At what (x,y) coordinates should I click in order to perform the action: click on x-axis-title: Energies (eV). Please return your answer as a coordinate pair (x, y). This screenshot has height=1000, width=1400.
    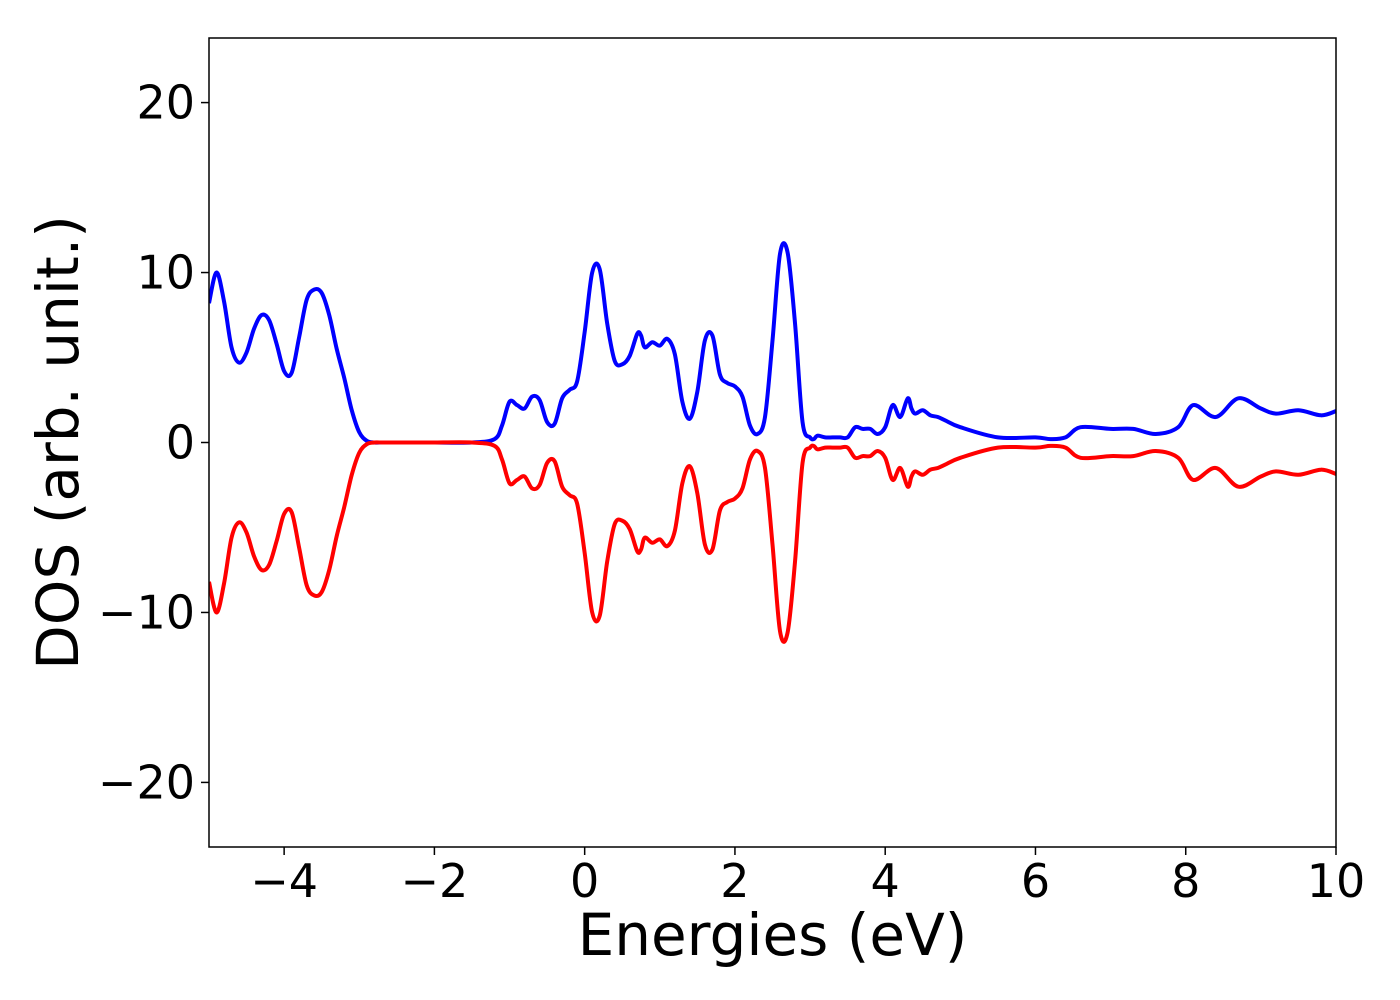
    Looking at the image, I should click on (773, 935).